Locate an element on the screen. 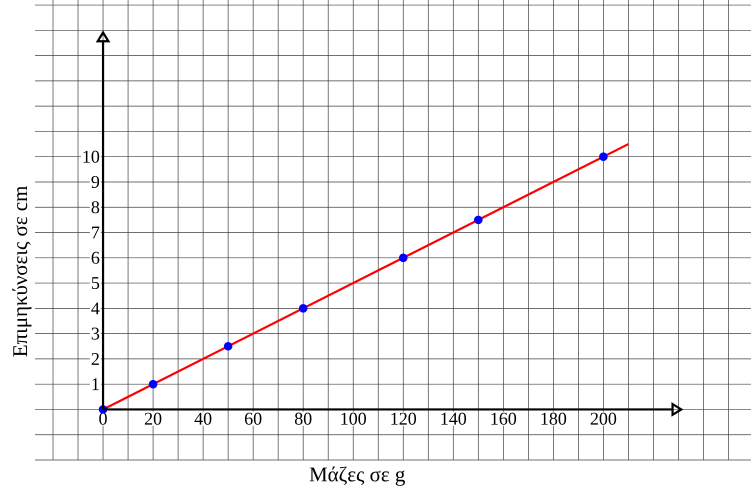 The image size is (751, 499). x-tick-label: 180 is located at coordinates (553, 418).